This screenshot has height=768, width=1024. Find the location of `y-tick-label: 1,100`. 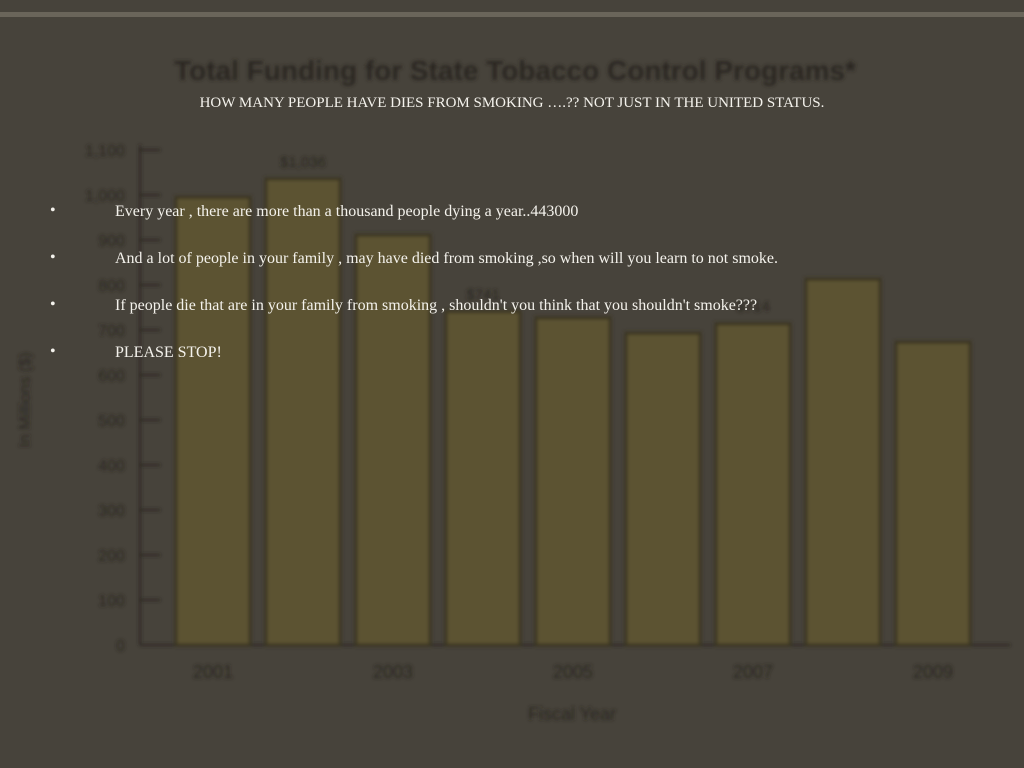

y-tick-label: 1,100 is located at coordinates (105, 151).